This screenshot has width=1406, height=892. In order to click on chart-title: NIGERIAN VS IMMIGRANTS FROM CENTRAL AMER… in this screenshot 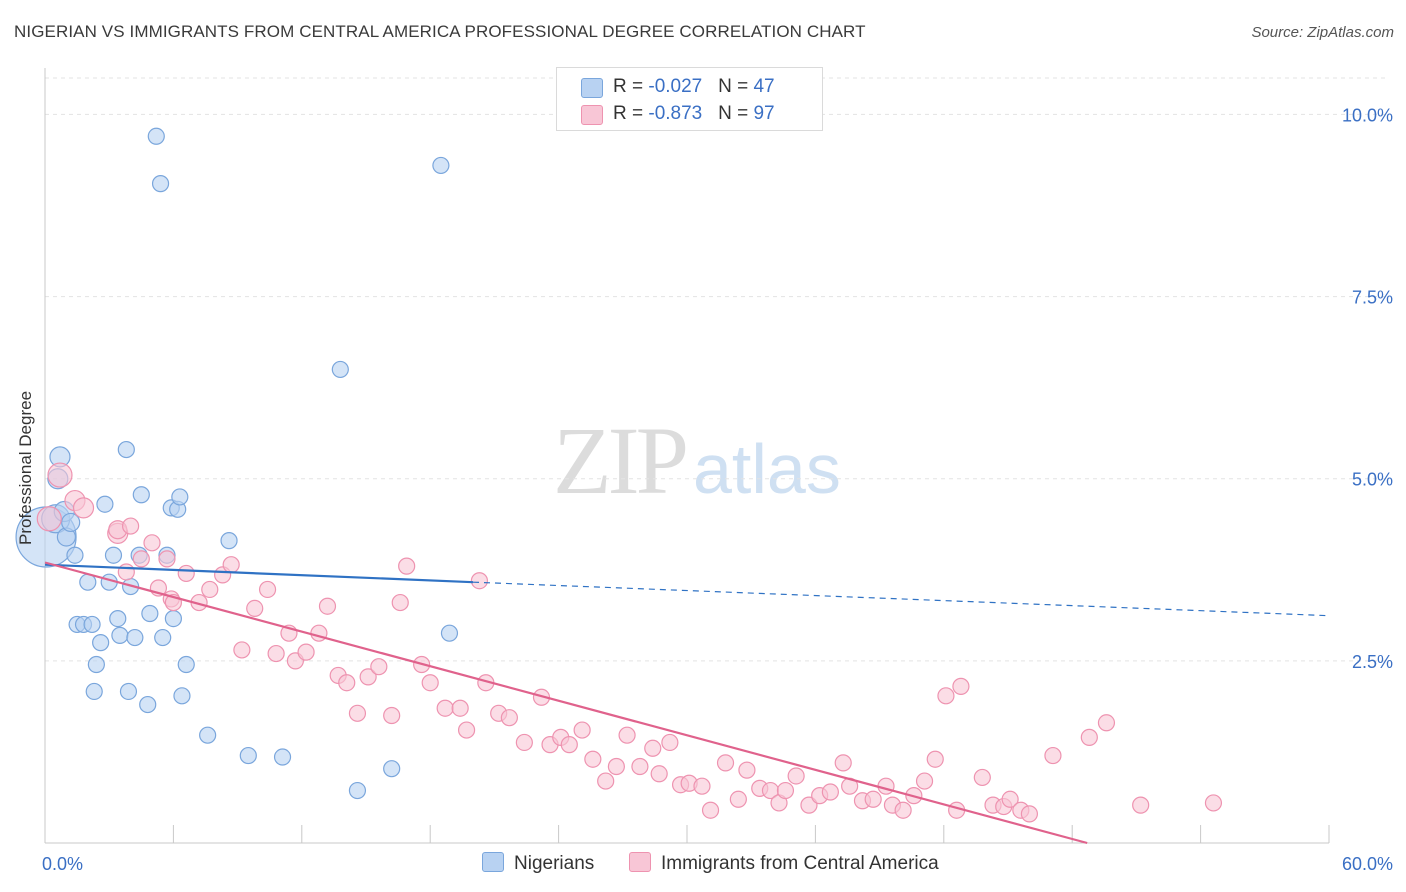, I will do `click(440, 31)`.